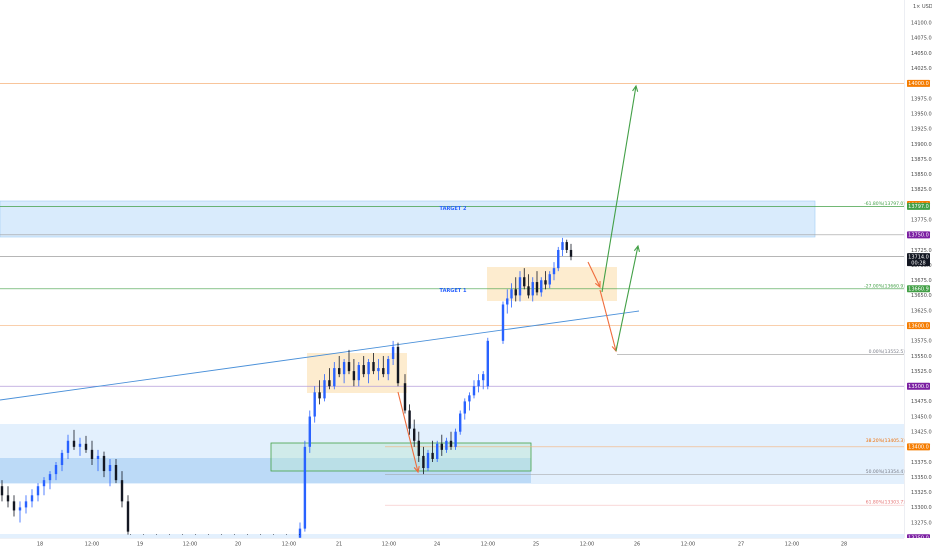 The image size is (932, 550). What do you see at coordinates (92, 545) in the screenshot?
I see `x-tick-1: 12:00` at bounding box center [92, 545].